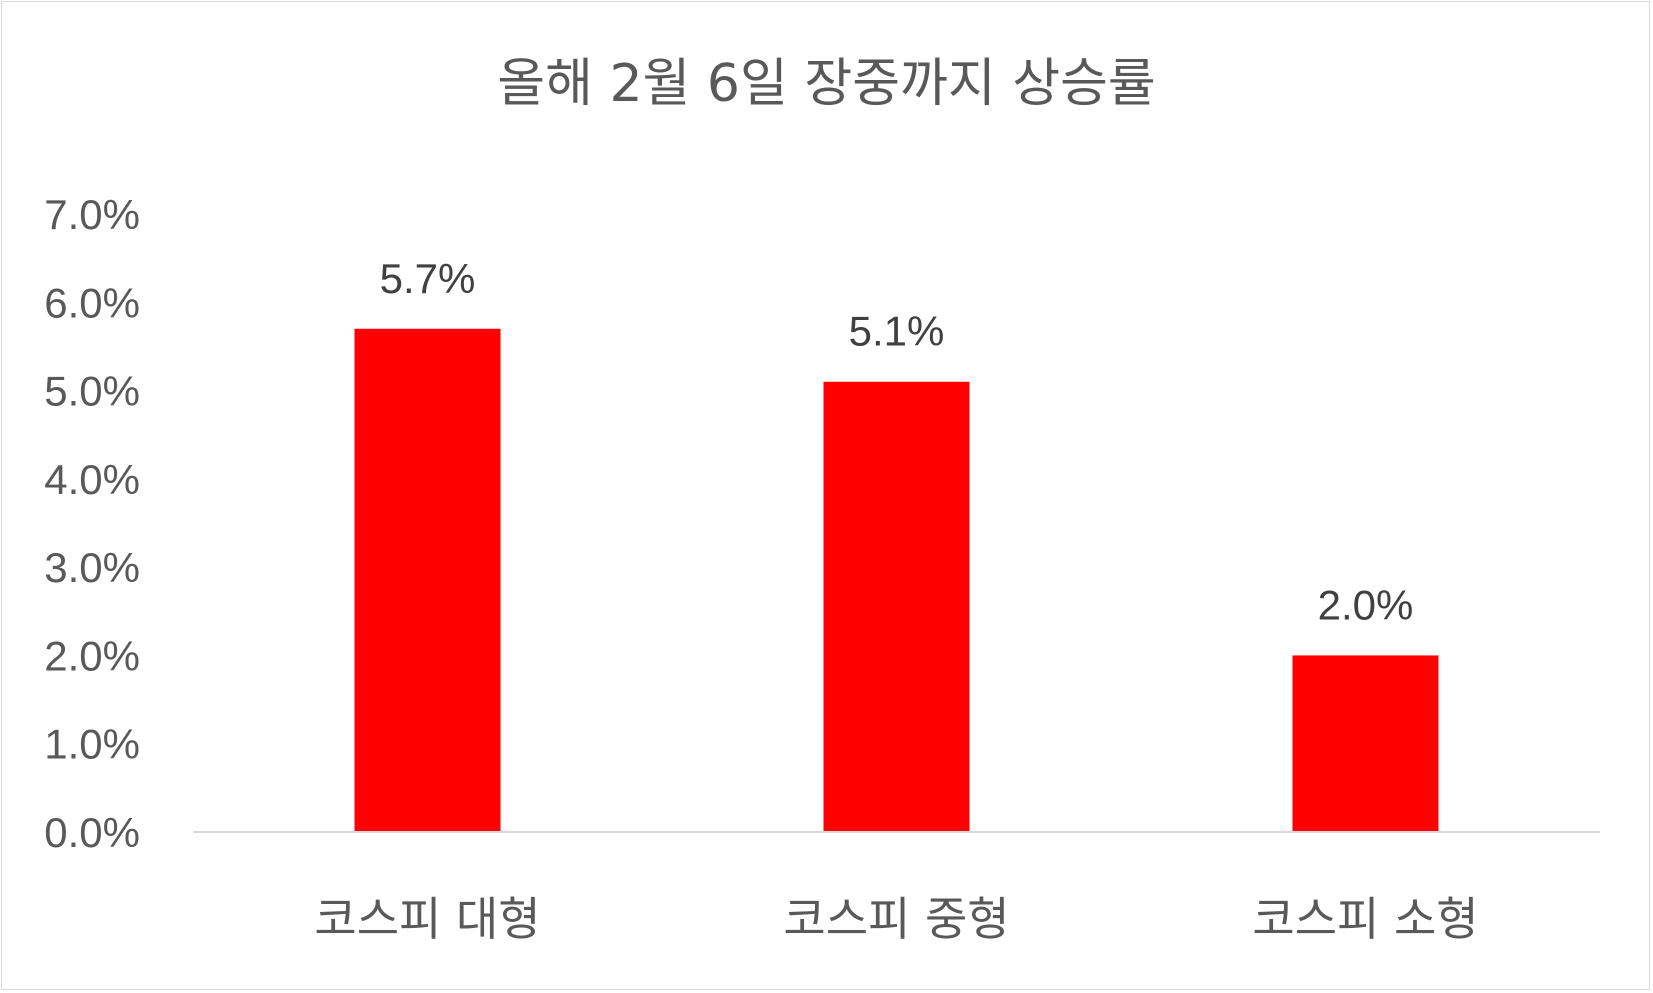 The image size is (1653, 993). What do you see at coordinates (92, 567) in the screenshot?
I see `y-tick-label: 3.0%` at bounding box center [92, 567].